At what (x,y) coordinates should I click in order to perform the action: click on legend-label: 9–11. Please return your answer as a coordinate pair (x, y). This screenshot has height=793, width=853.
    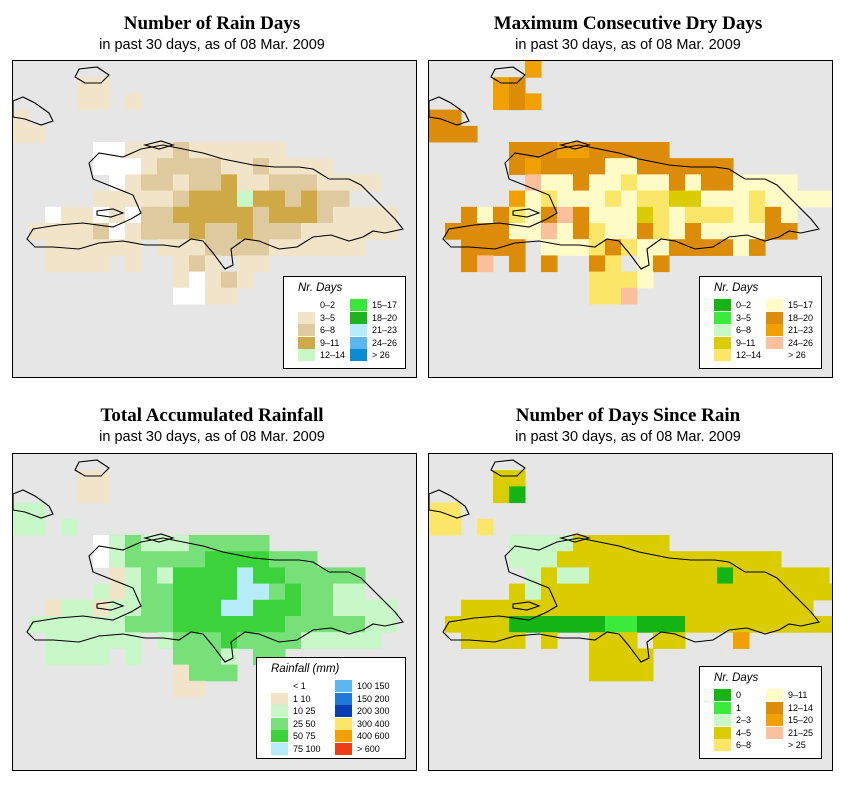
    Looking at the image, I should click on (798, 695).